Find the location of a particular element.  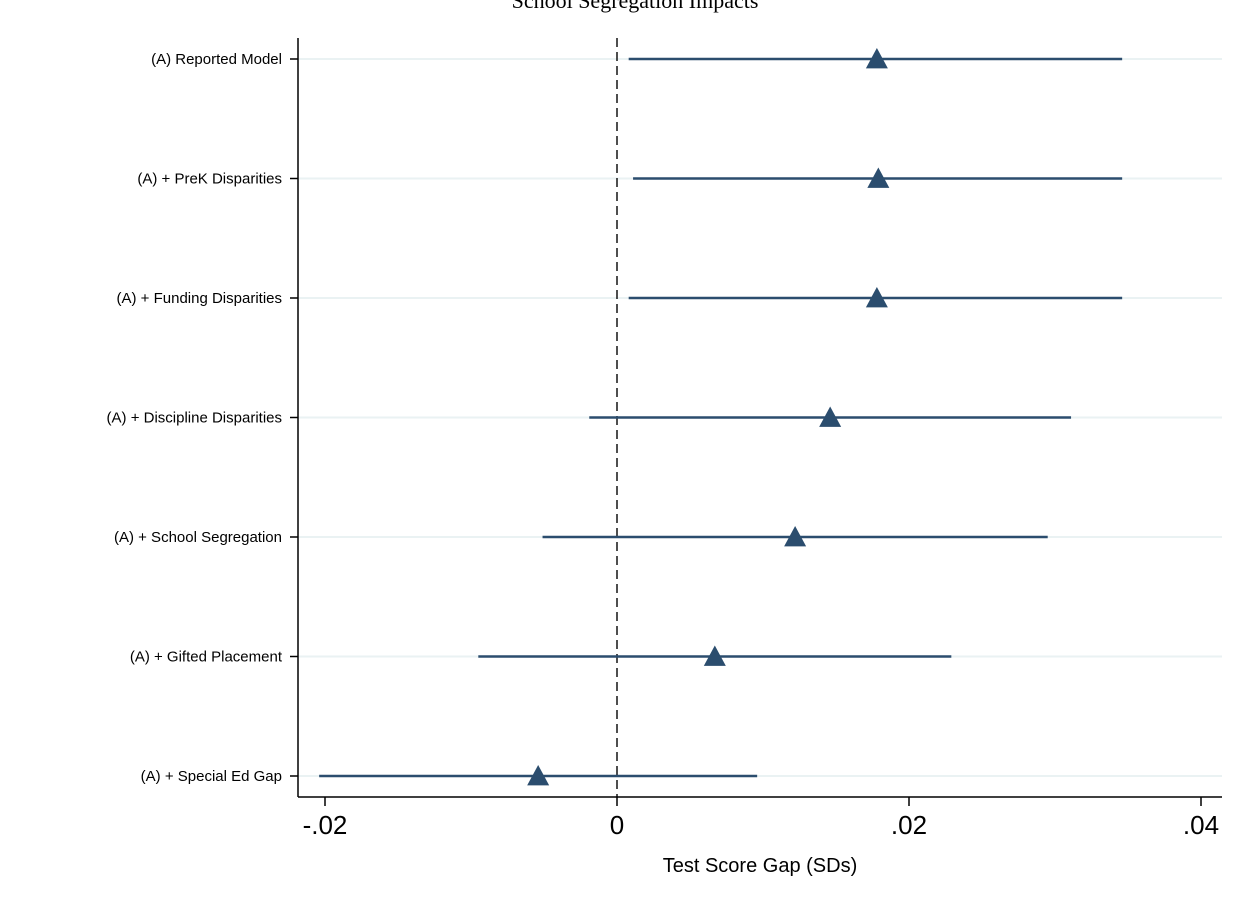

x-tick-label: .04 is located at coordinates (1201, 825).